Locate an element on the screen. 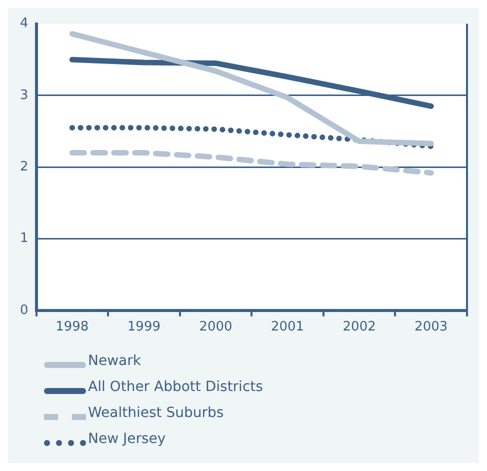 The image size is (487, 471). legend-label: New Jersey is located at coordinates (127, 439).